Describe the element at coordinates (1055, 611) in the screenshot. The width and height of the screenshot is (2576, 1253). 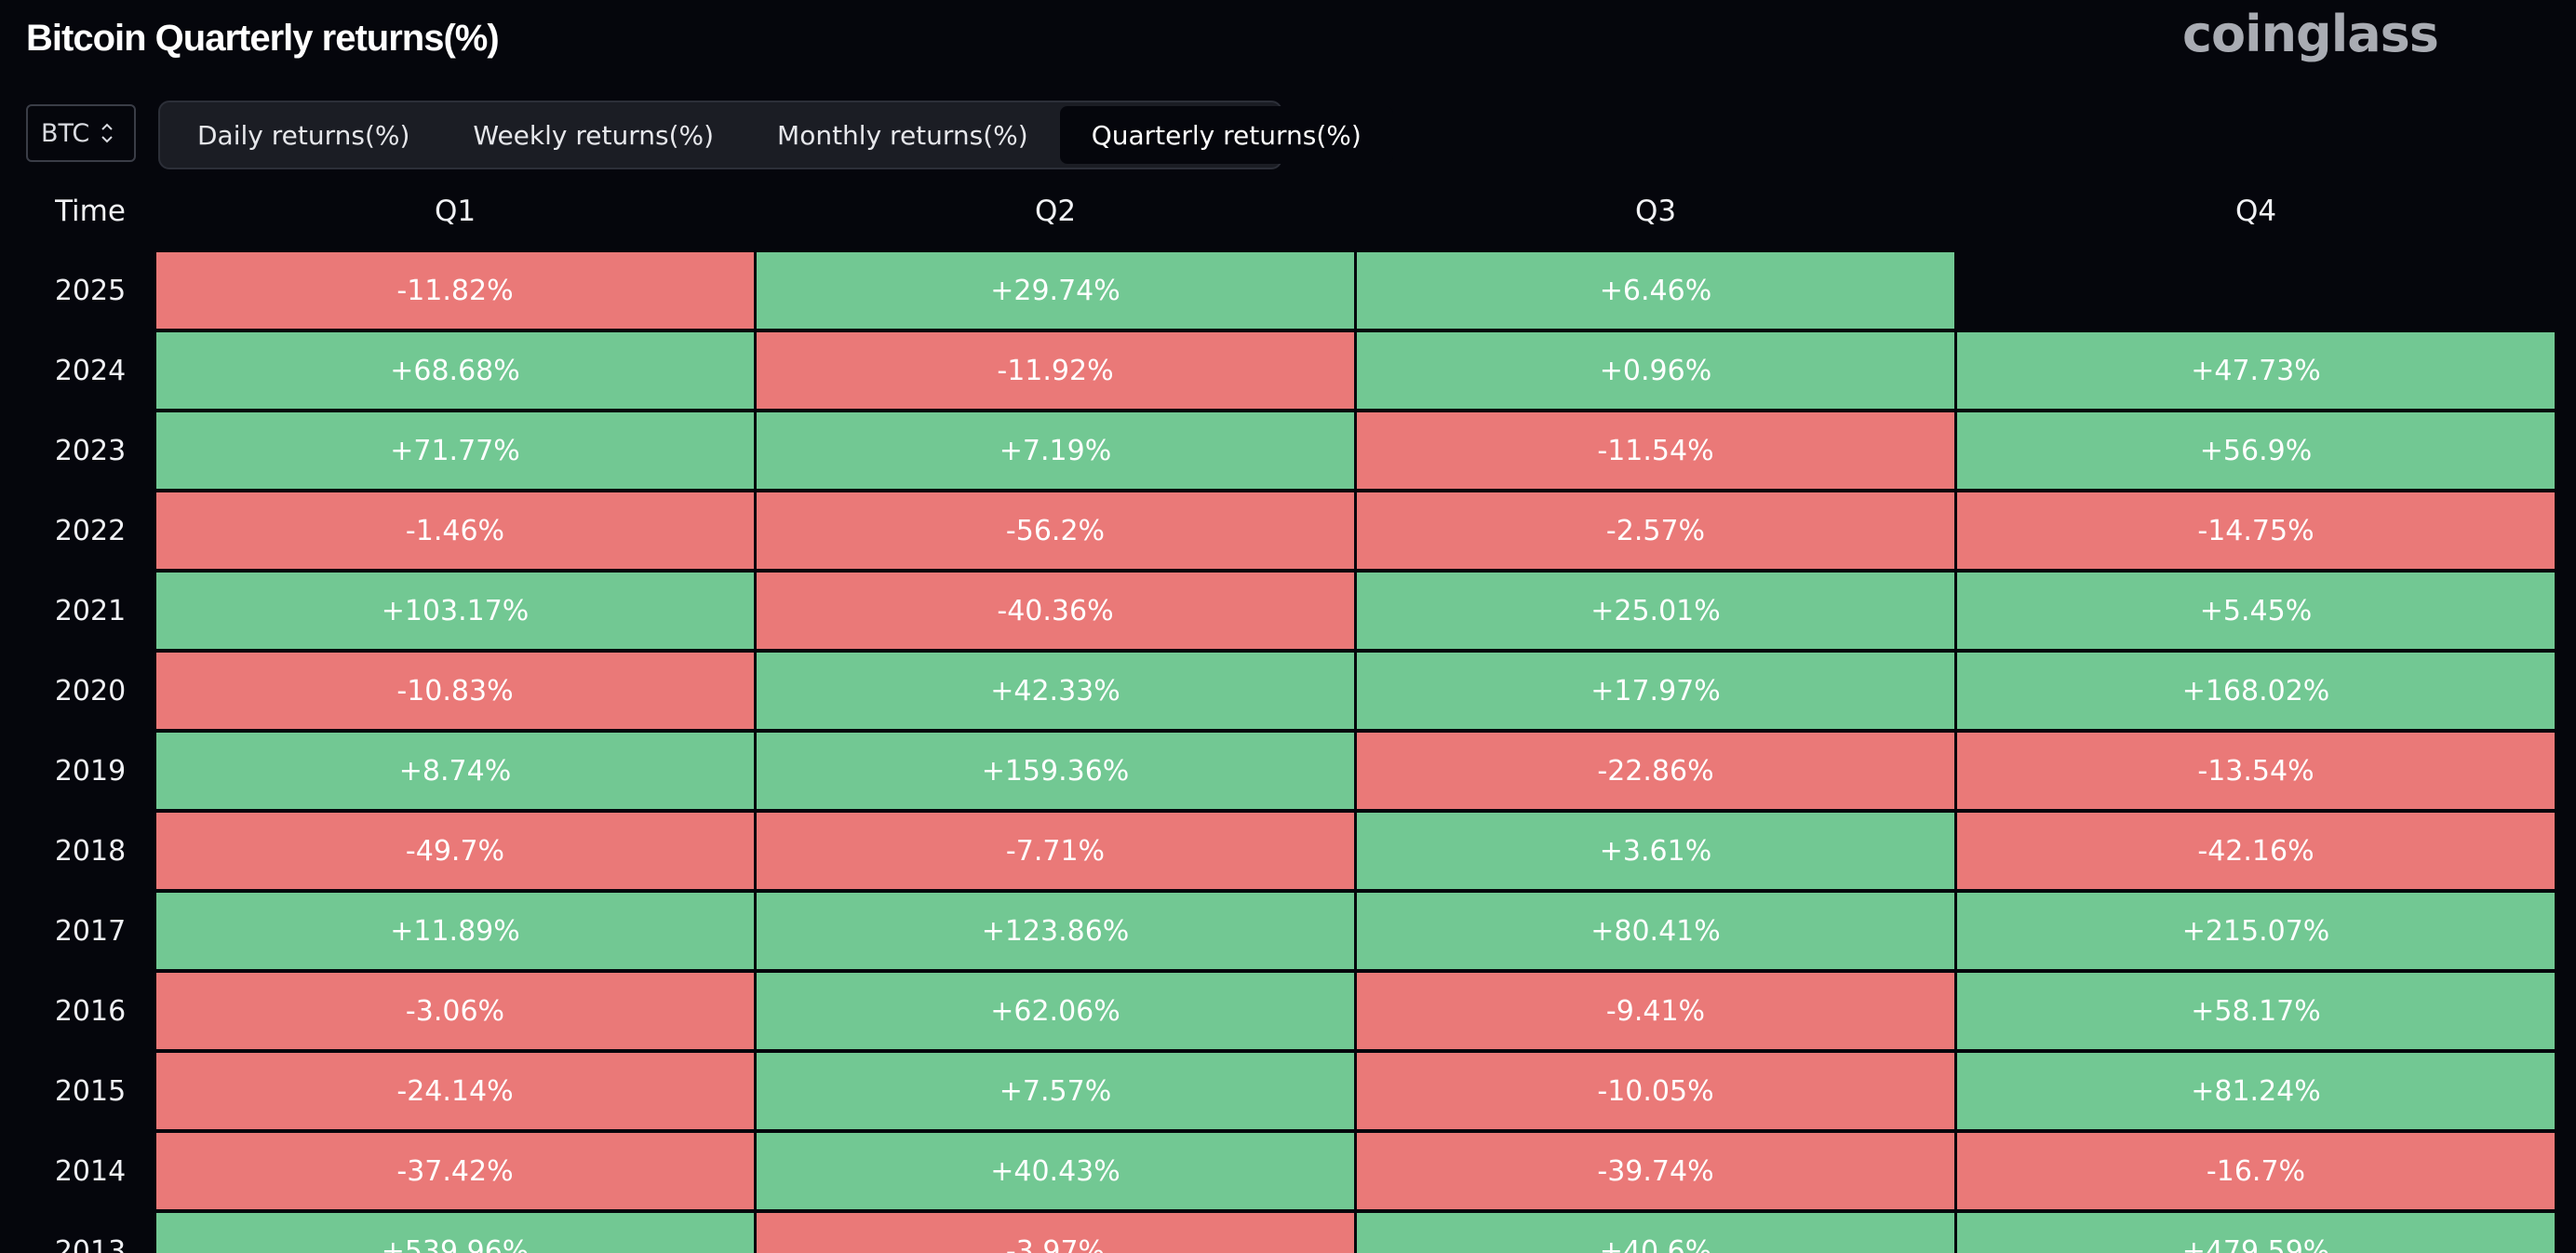
I see `return-cell-q2: -40.36%` at that location.